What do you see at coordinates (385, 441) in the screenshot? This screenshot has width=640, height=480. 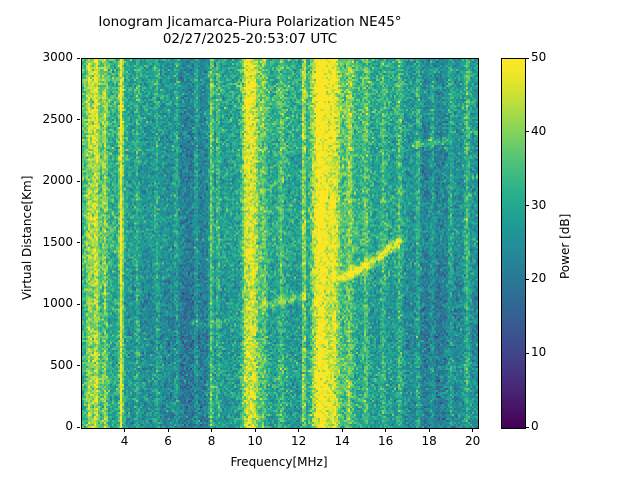 I see `x-tick-label: 16` at bounding box center [385, 441].